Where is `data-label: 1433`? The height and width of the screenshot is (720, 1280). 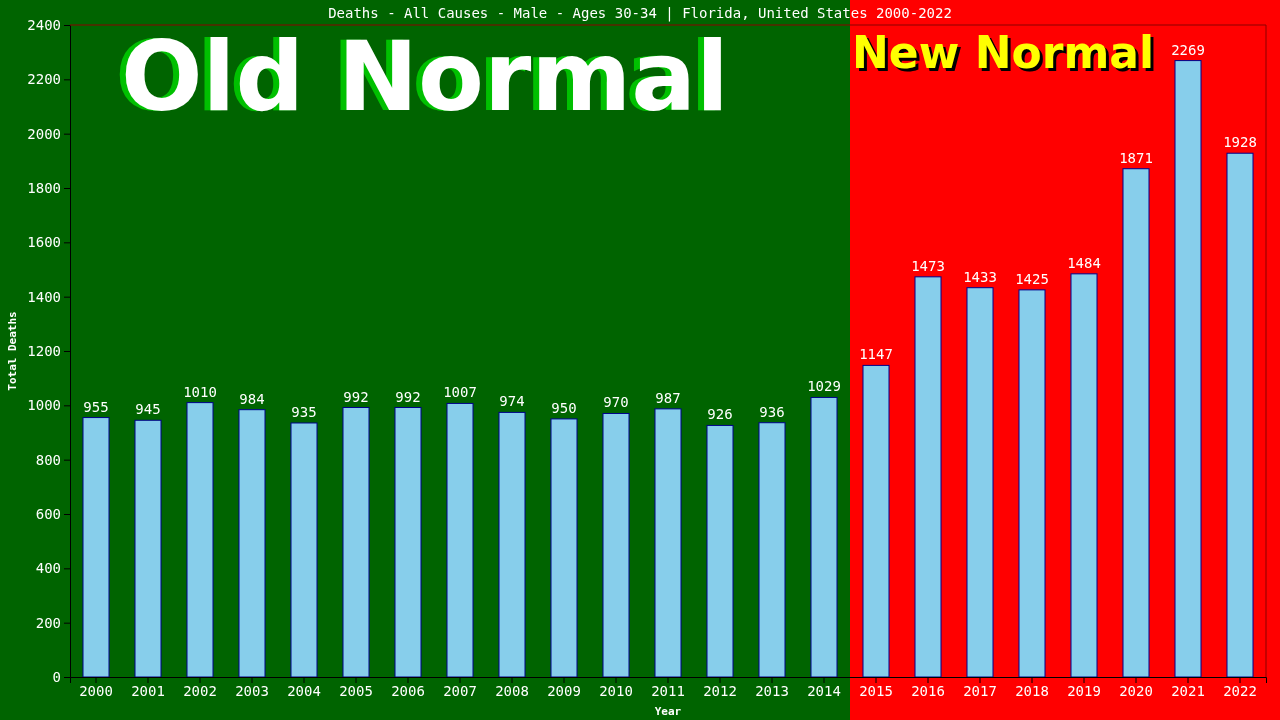 data-label: 1433 is located at coordinates (980, 276).